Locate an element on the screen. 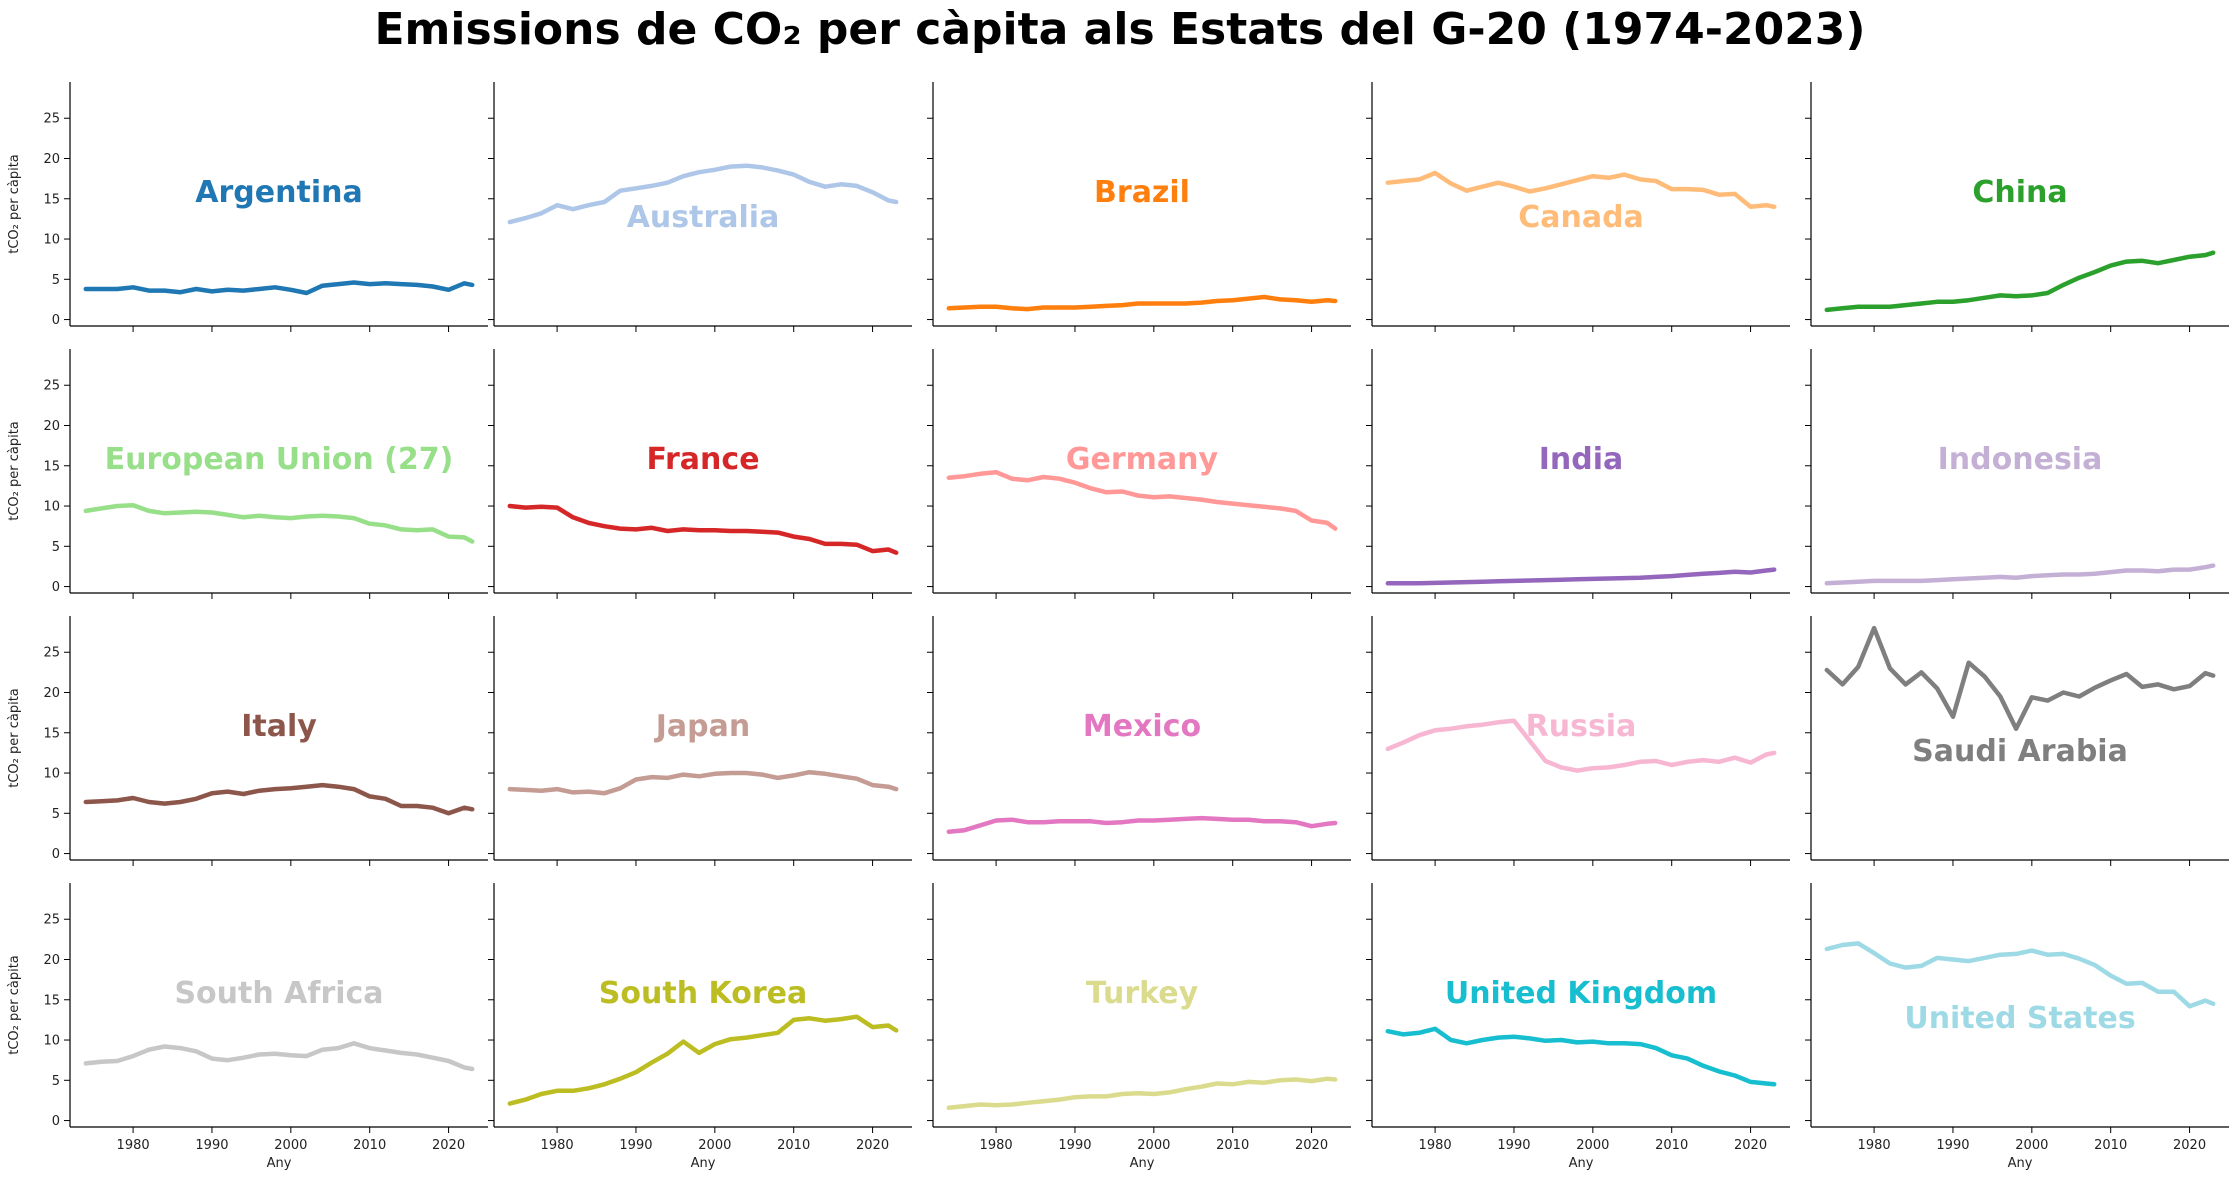 This screenshot has width=2240, height=1180. series-label-japan: Japan is located at coordinates (702, 726).